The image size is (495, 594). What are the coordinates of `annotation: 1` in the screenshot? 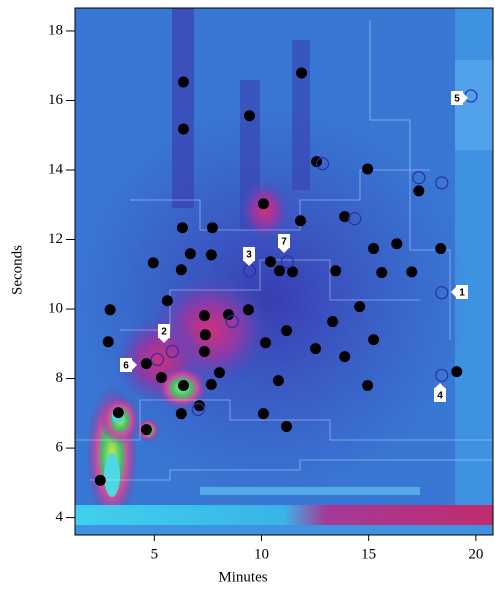 It's located at (462, 293).